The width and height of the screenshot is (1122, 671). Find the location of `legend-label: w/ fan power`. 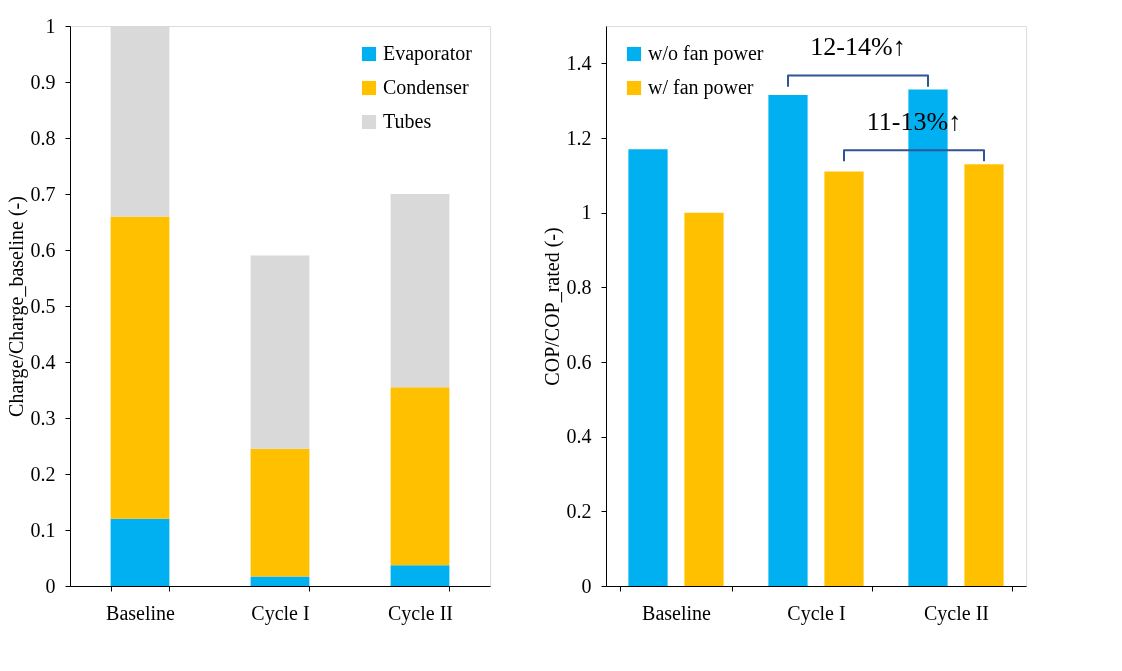

legend-label: w/ fan power is located at coordinates (701, 87).